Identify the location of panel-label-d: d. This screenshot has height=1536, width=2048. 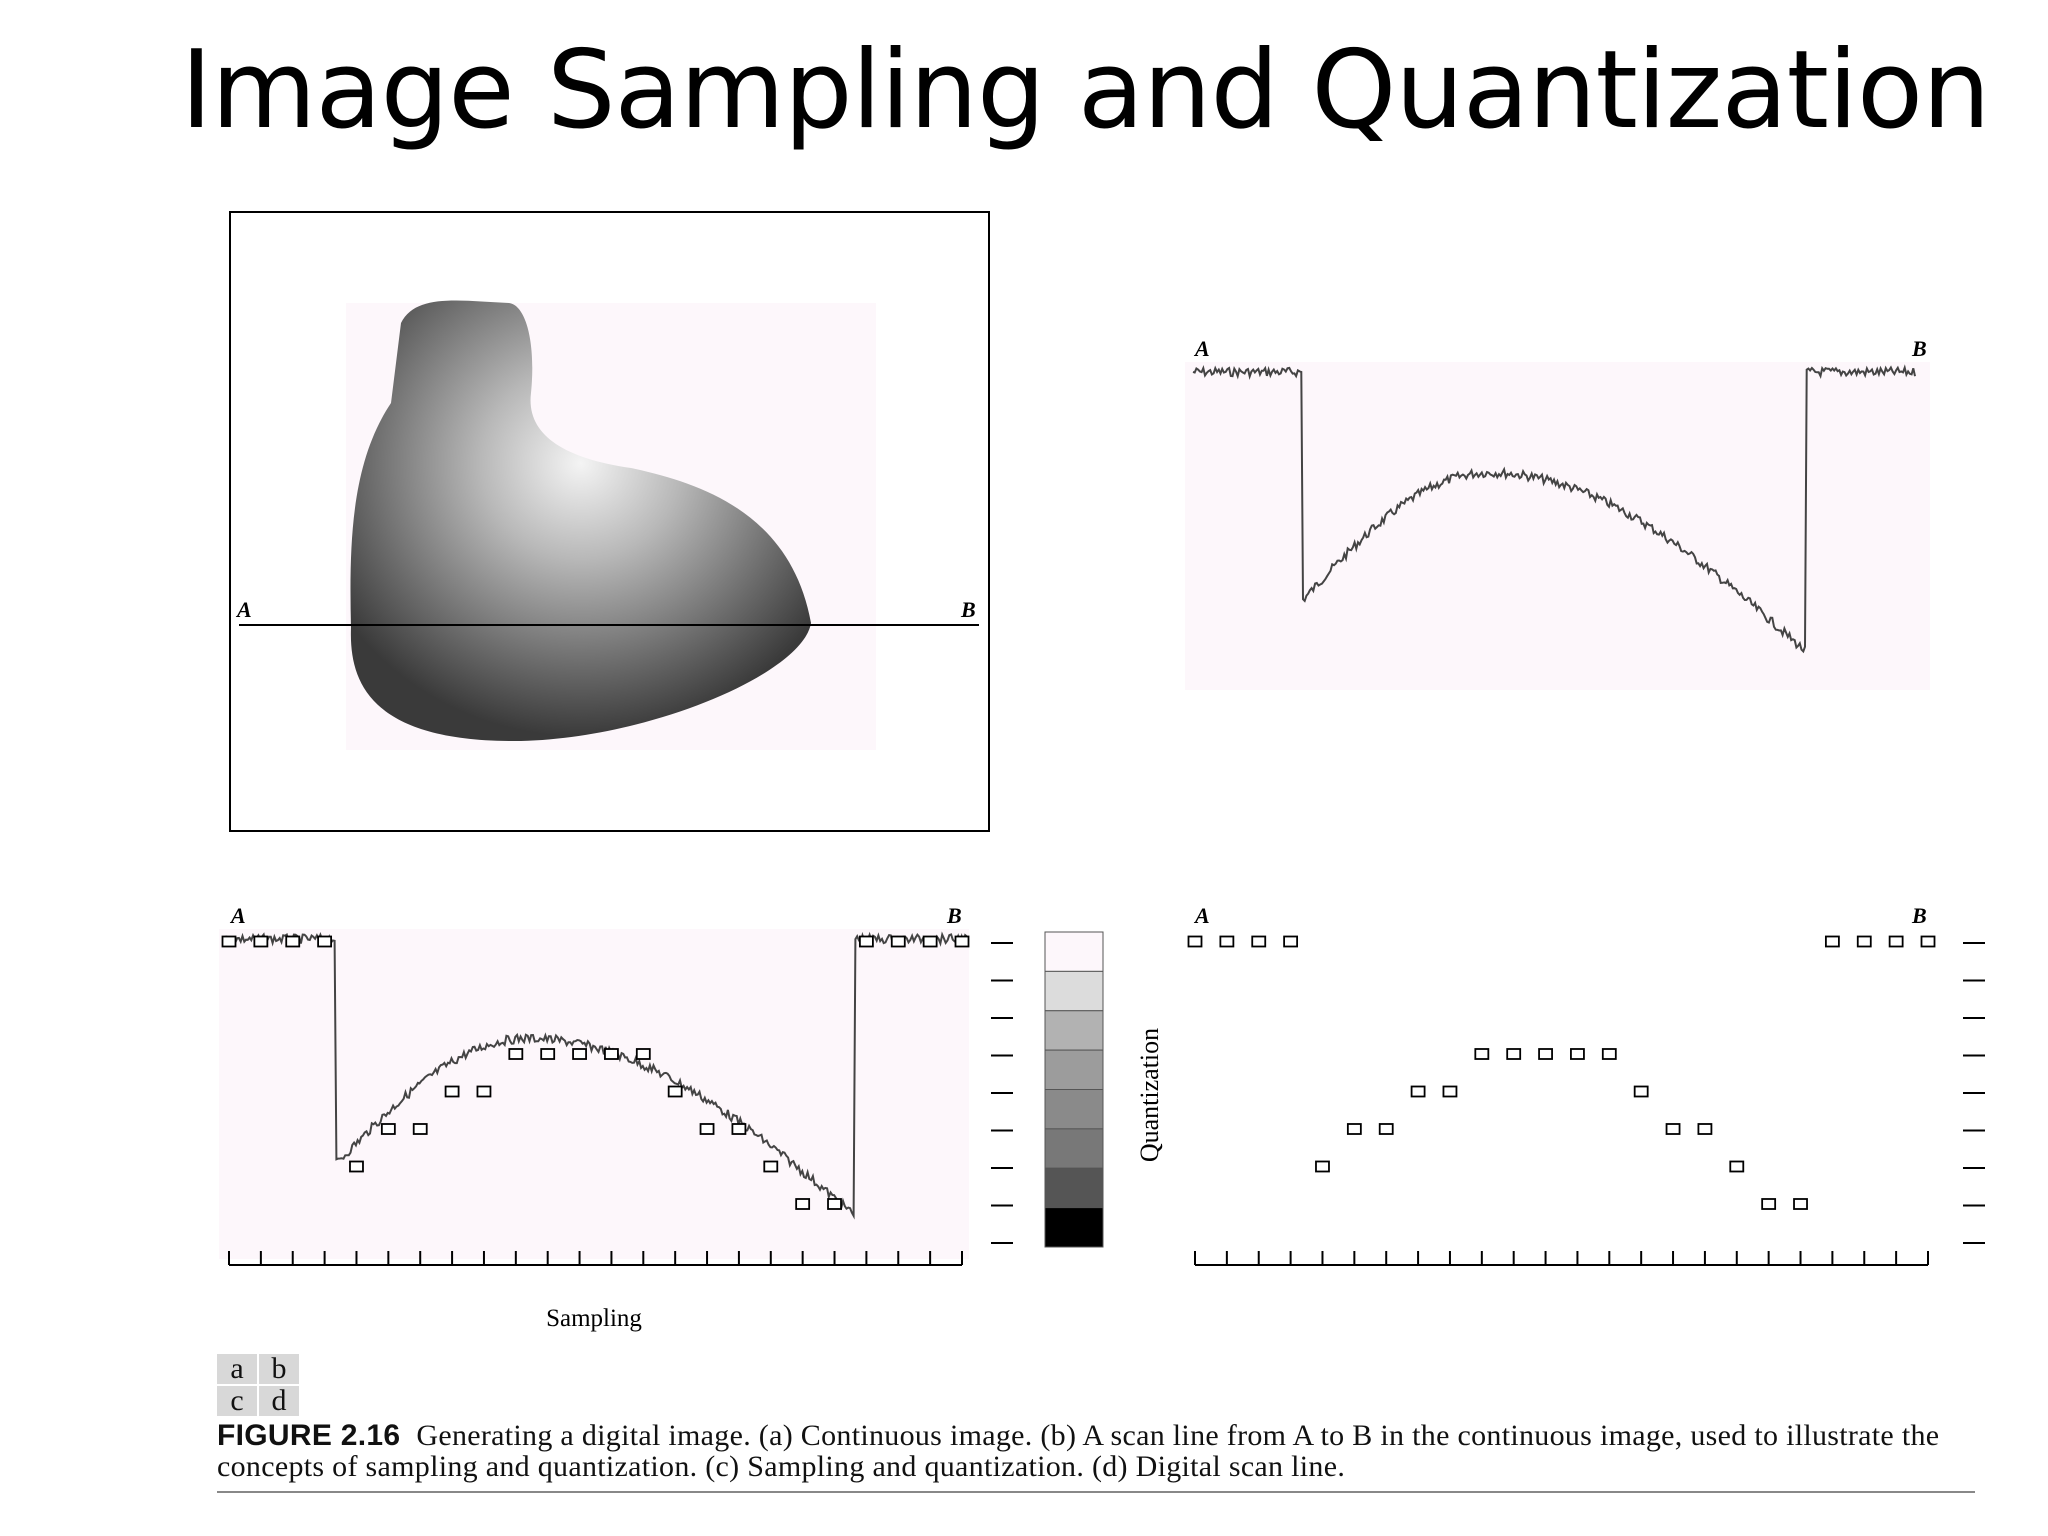
(279, 1401).